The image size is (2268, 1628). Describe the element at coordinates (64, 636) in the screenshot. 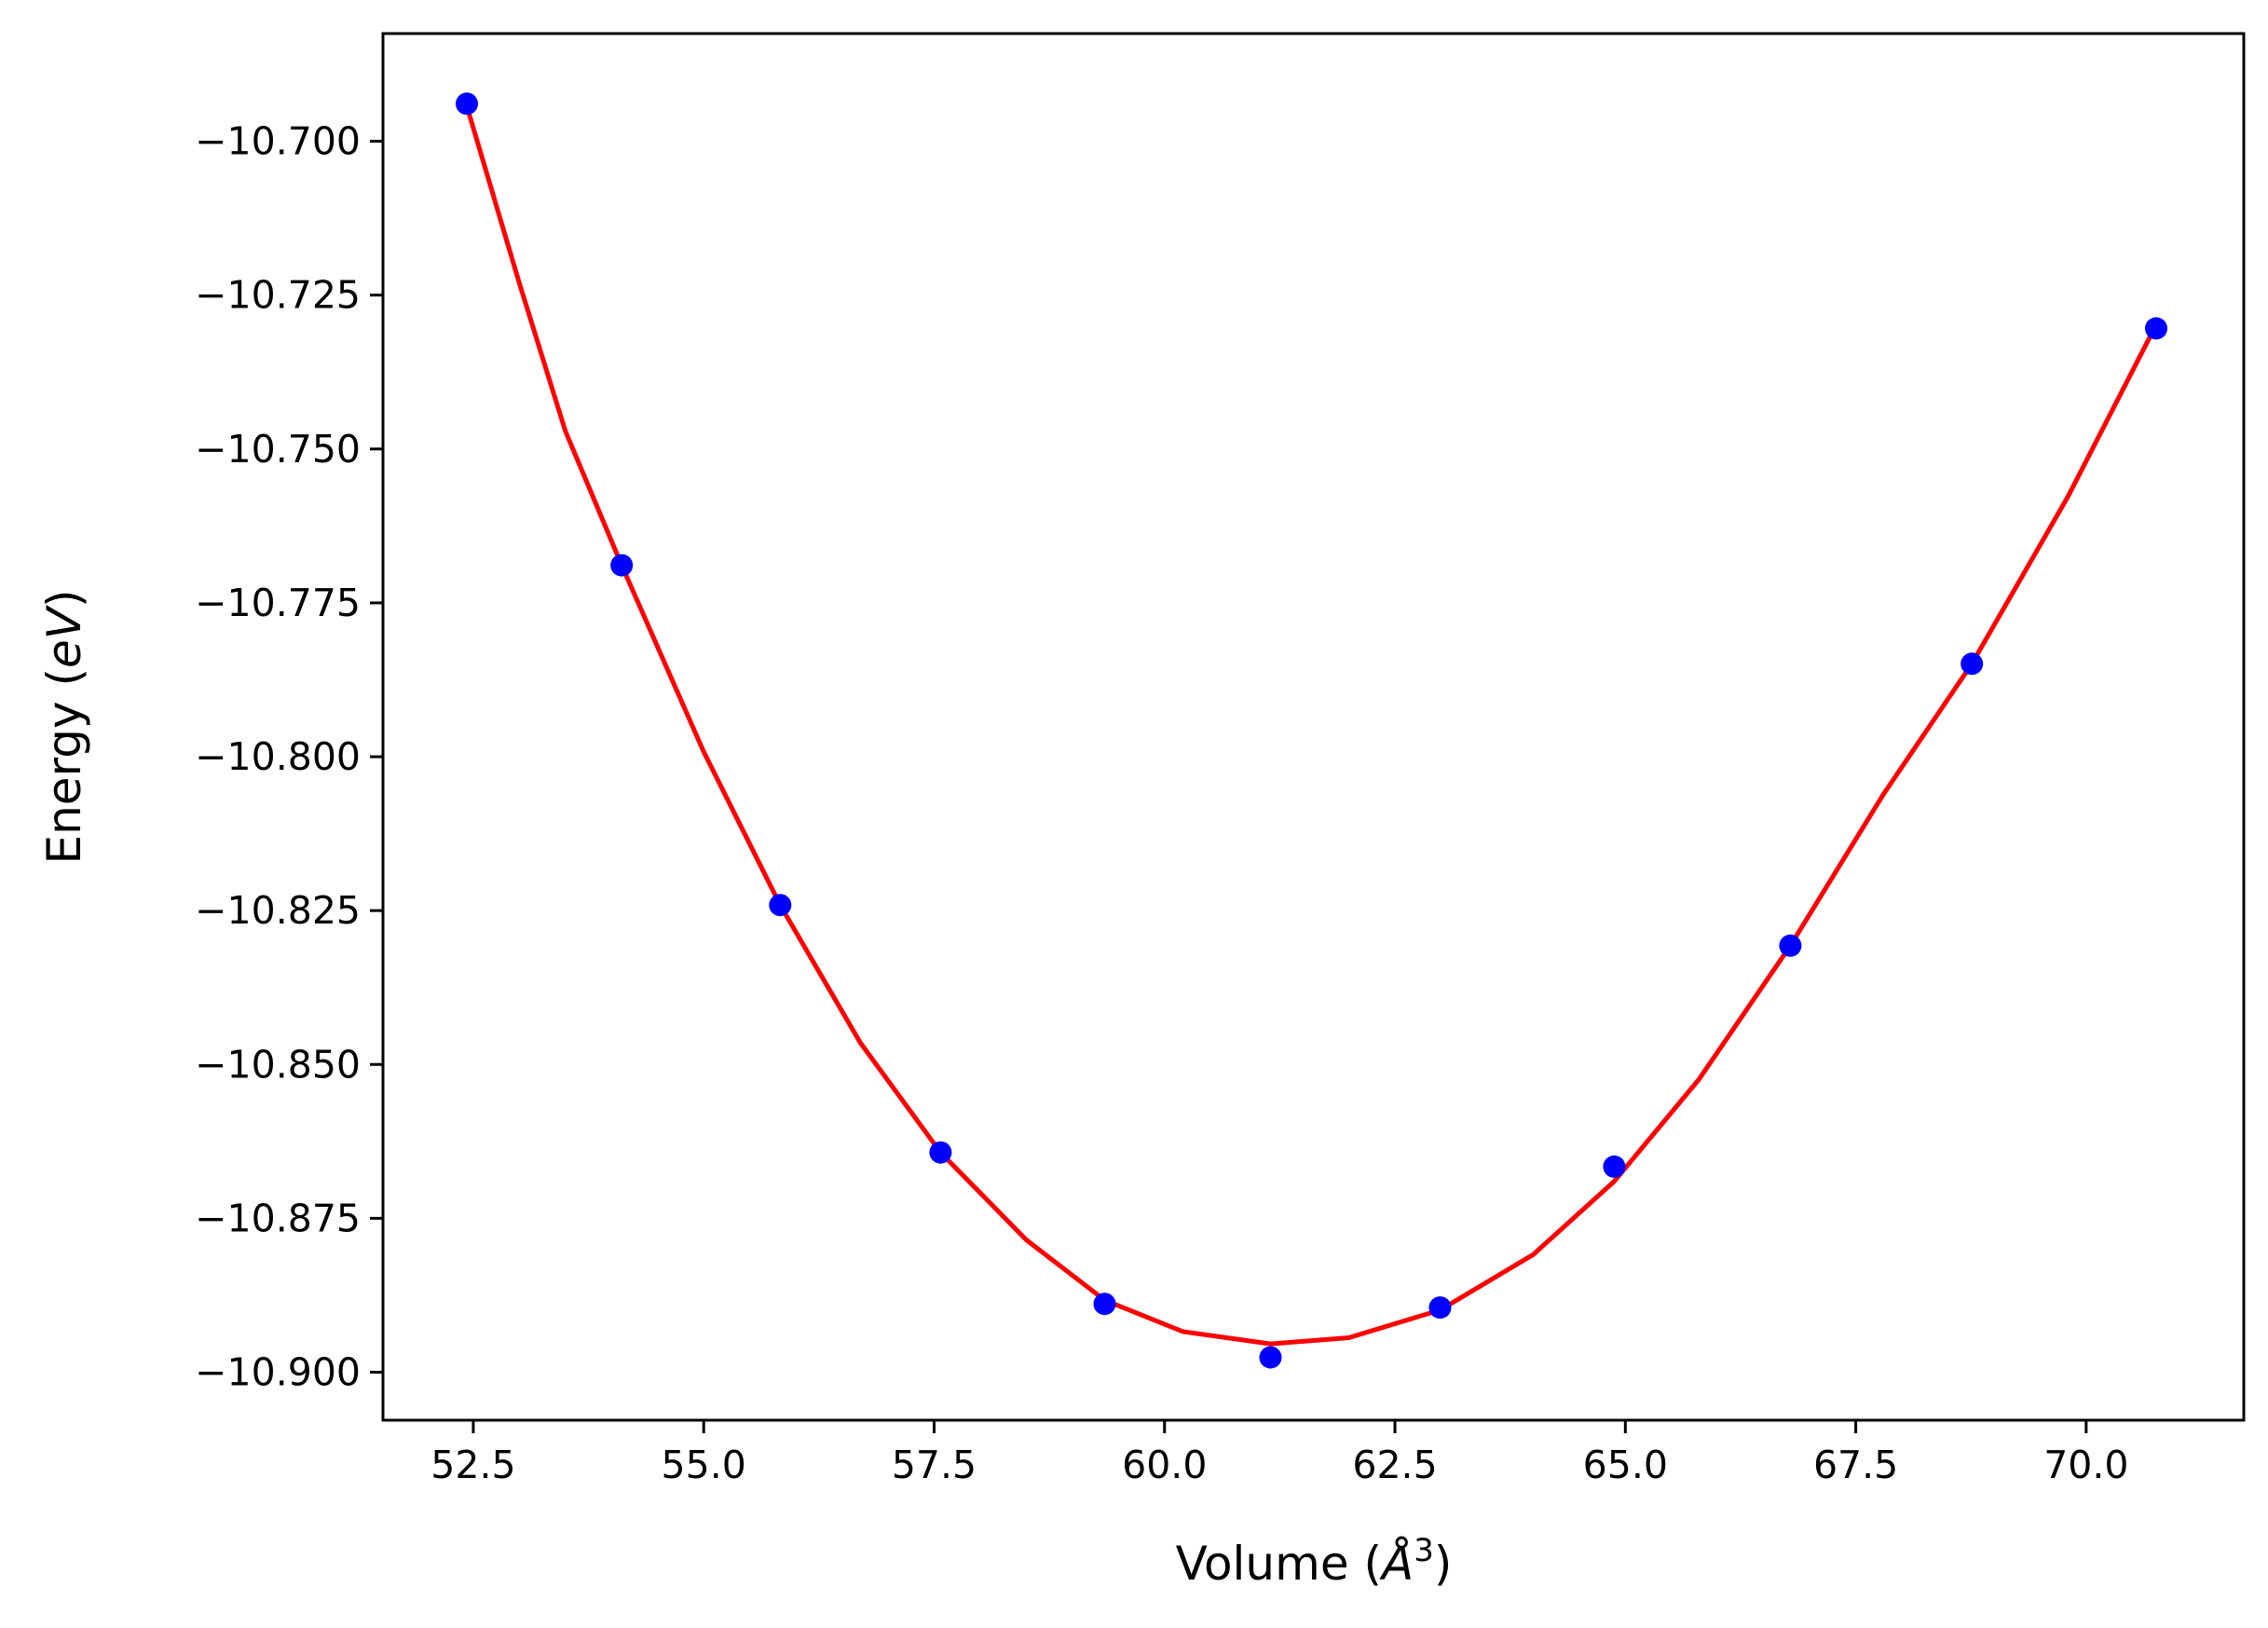

I see `y-axis-label-unit: eV` at that location.